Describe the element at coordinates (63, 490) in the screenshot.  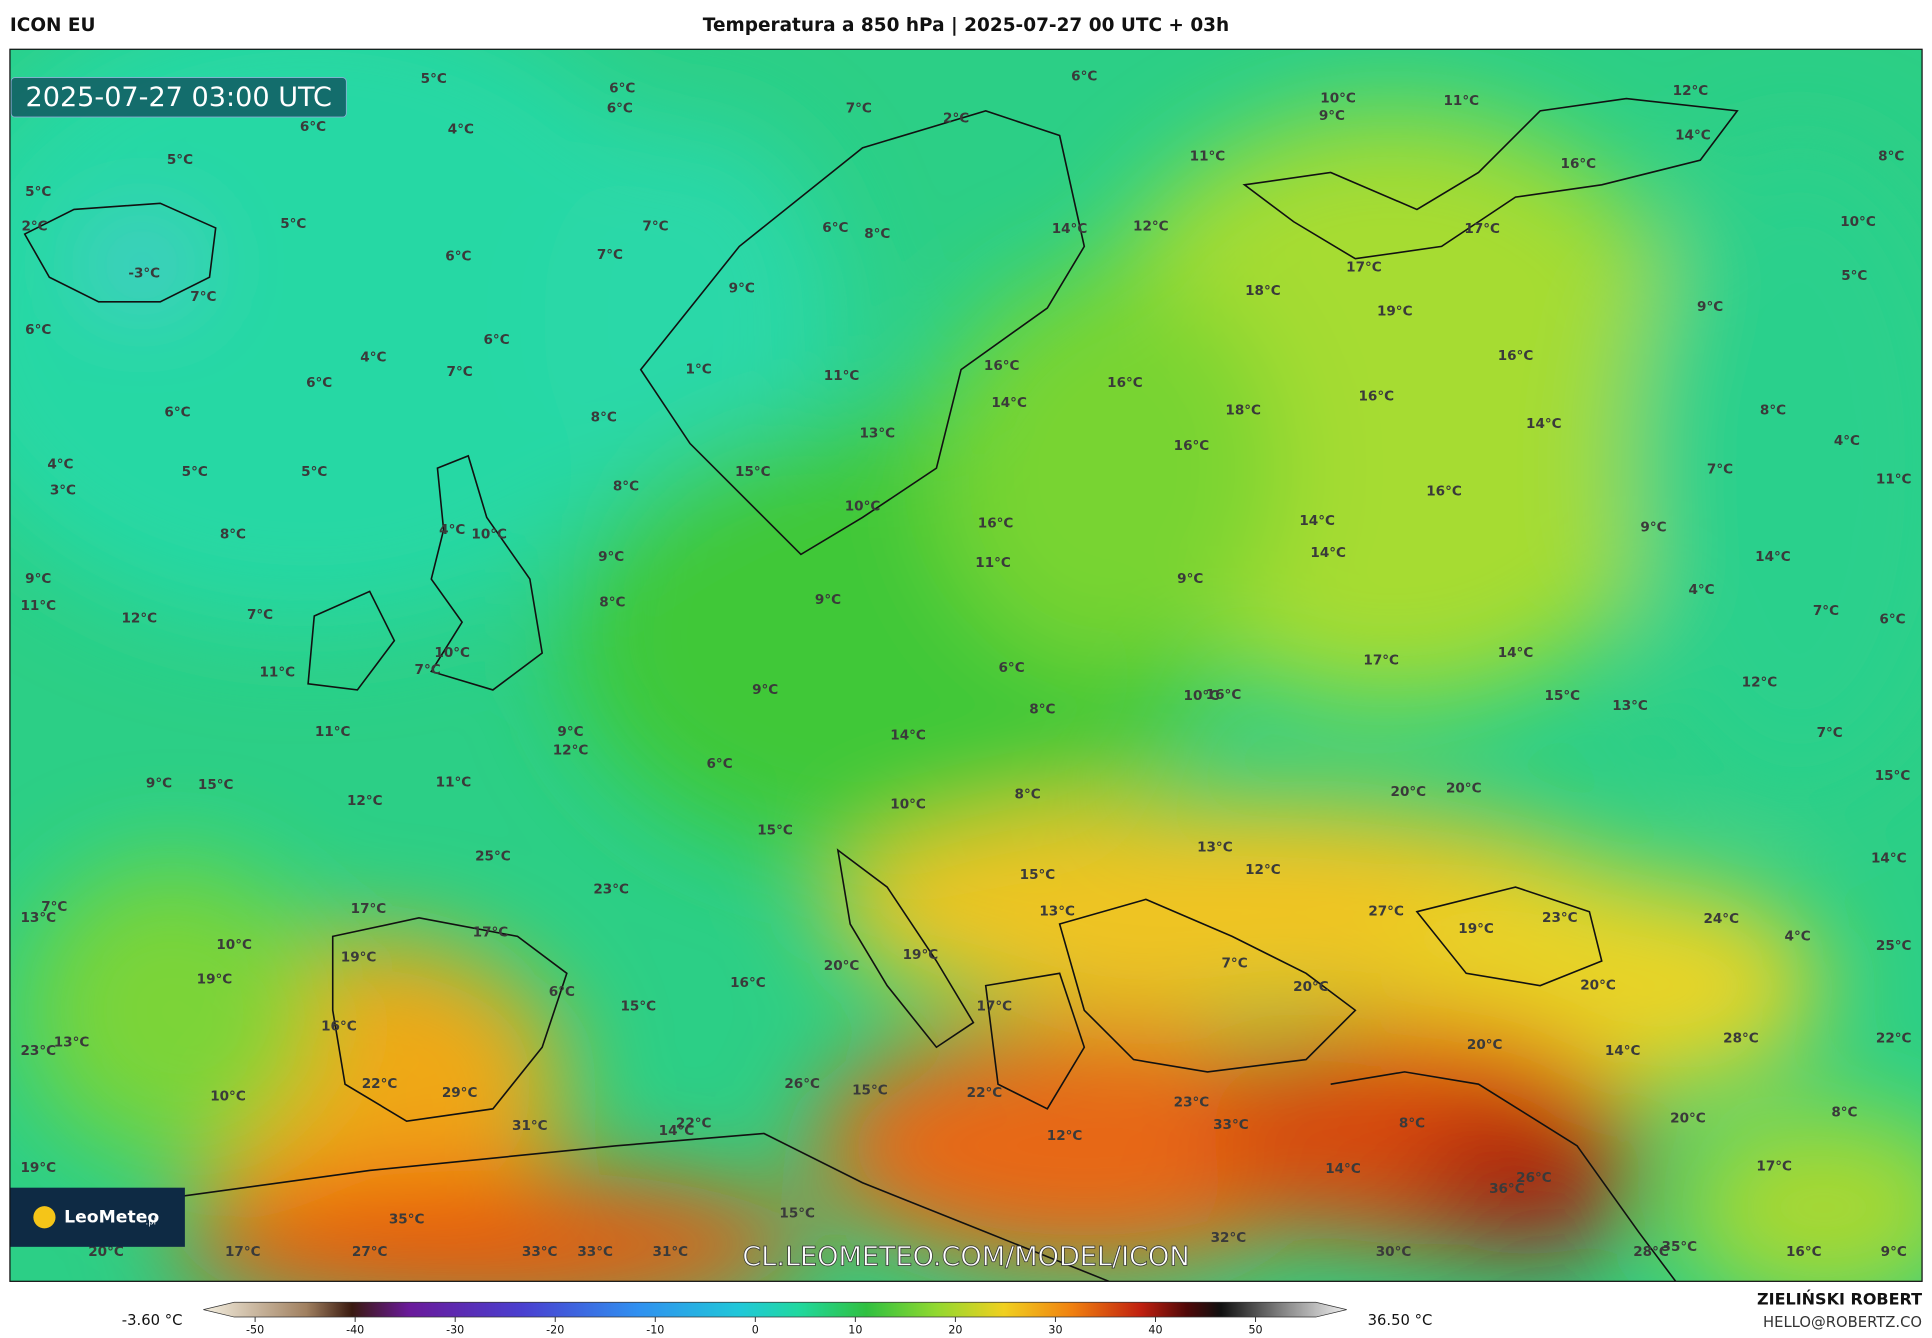
I see `temperature-label: 3°C` at that location.